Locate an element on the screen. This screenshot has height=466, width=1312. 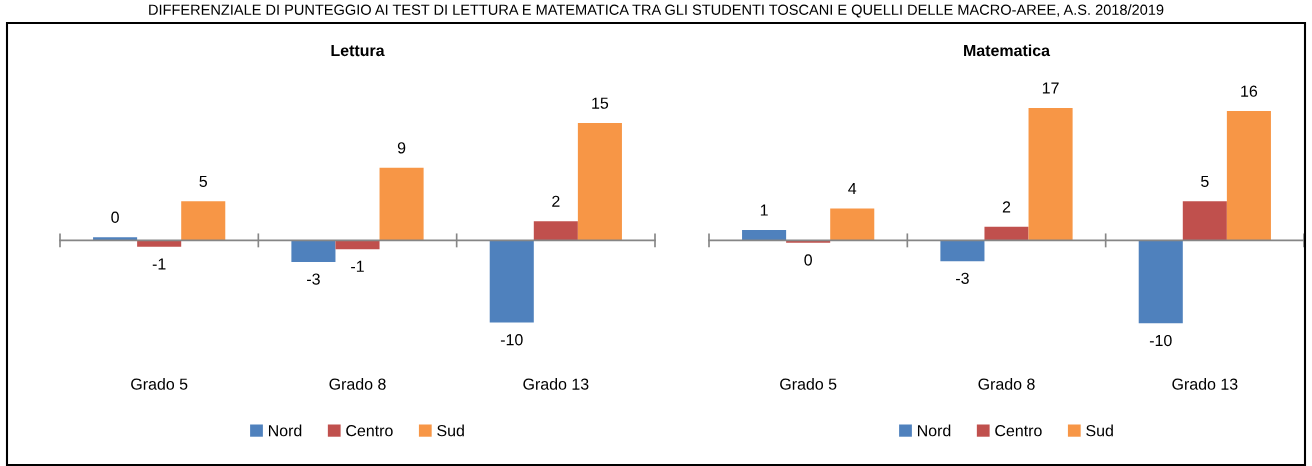
chart-title: Matematica is located at coordinates (1007, 50).